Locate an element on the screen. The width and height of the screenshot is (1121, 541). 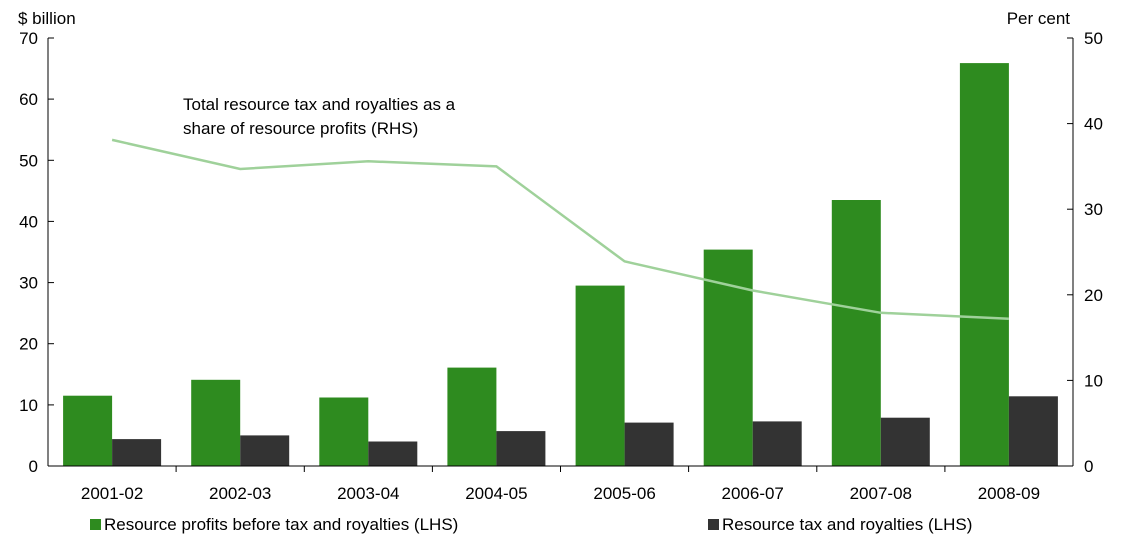
legend-label-tax: Resource tax and royalties (LHS) is located at coordinates (847, 524).